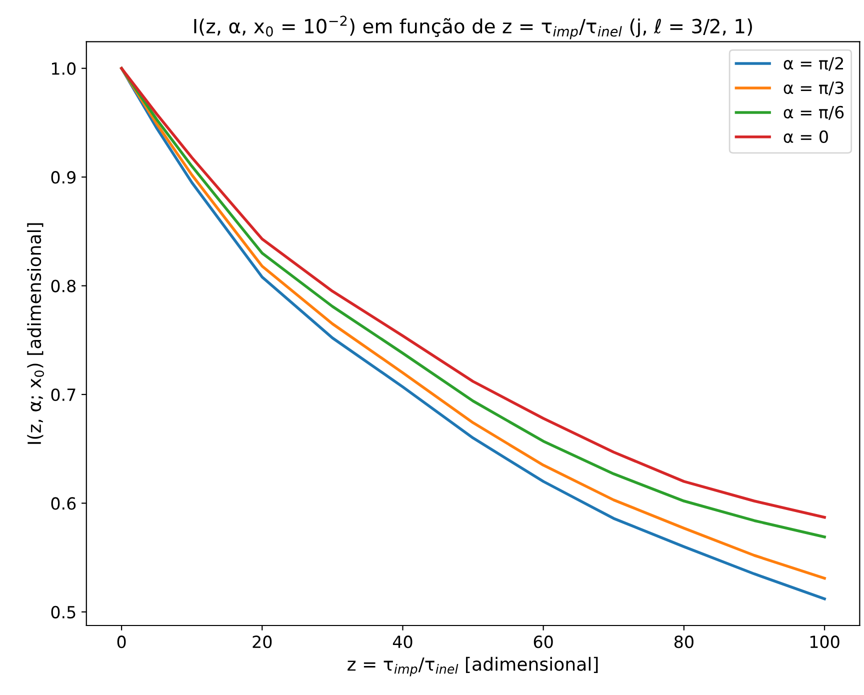  What do you see at coordinates (825, 642) in the screenshot?
I see `x-tick-label: 100` at bounding box center [825, 642].